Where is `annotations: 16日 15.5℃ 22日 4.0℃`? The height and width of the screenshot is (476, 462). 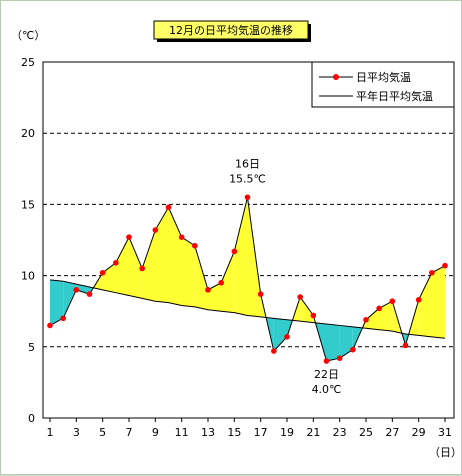
annotations: 16日 15.5℃ 22日 4.0℃ is located at coordinates (285, 276).